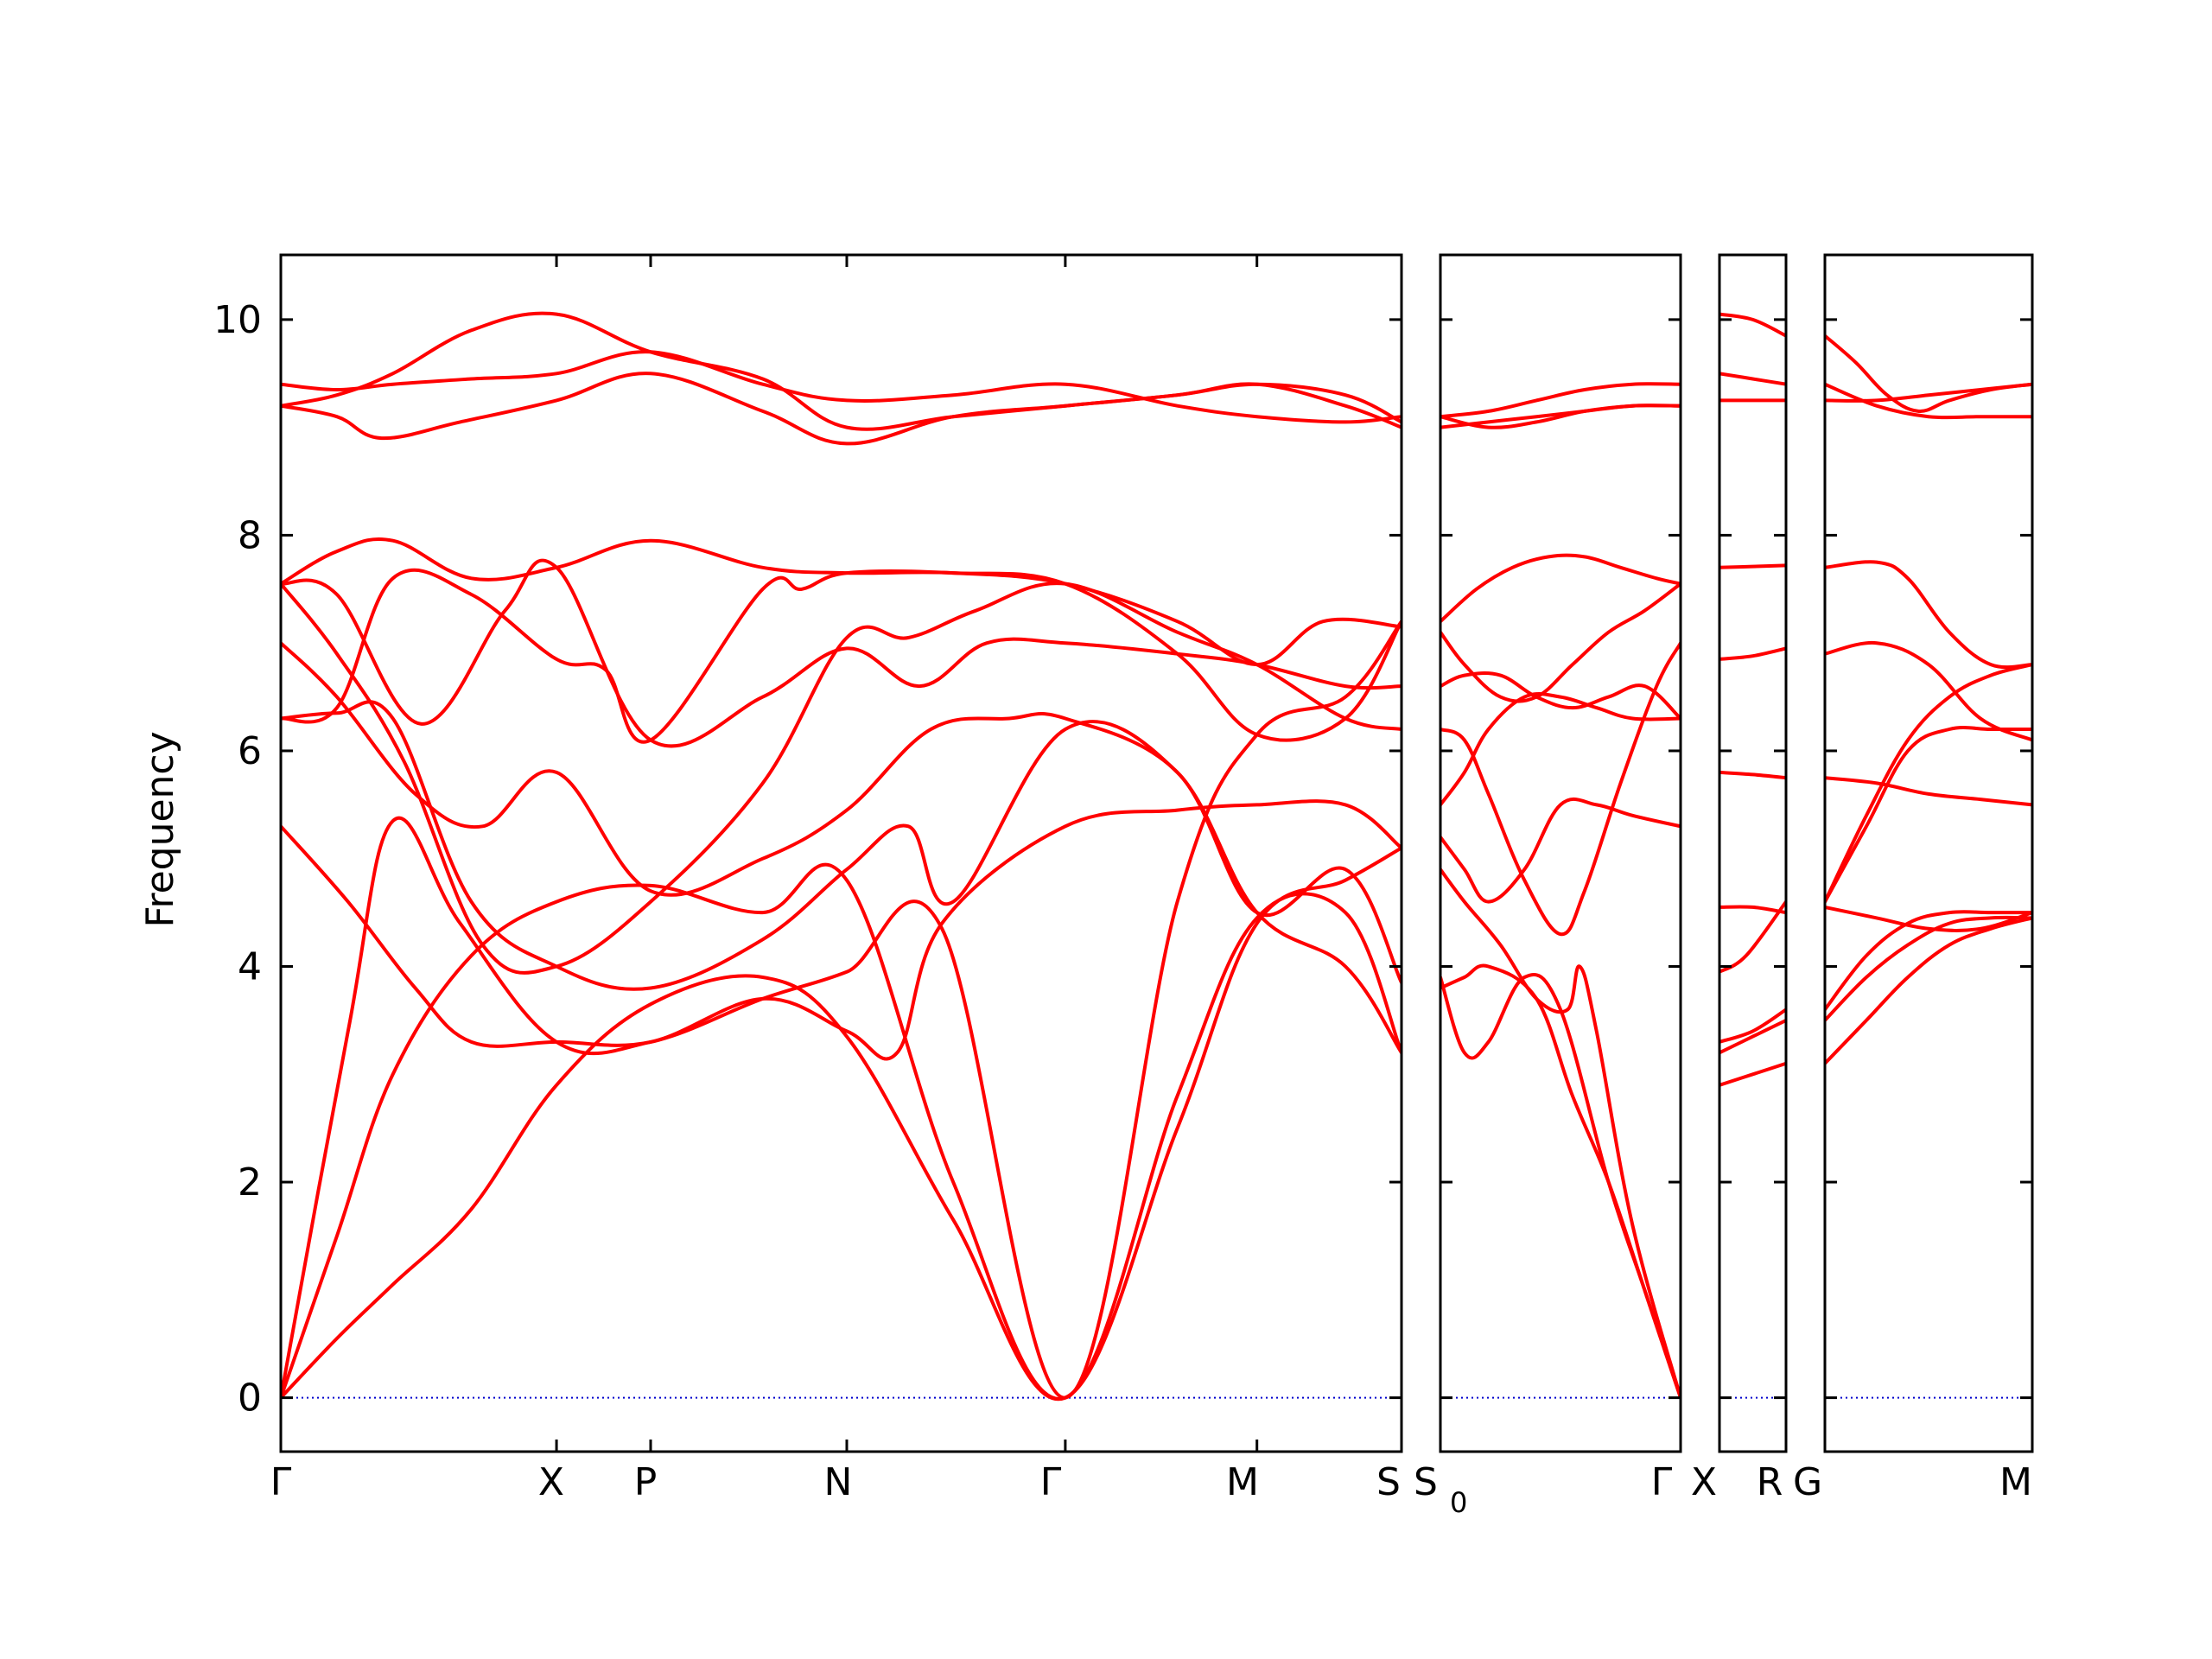 This screenshot has width=2212, height=1659. Describe the element at coordinates (237, 859) in the screenshot. I see `y-tick-labels: 0 2 4 6 8 10` at that location.